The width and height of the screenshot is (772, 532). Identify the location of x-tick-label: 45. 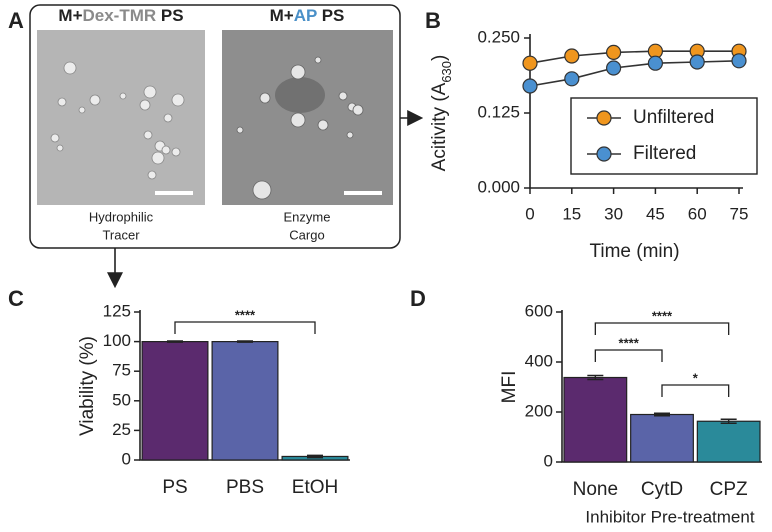
(655, 213).